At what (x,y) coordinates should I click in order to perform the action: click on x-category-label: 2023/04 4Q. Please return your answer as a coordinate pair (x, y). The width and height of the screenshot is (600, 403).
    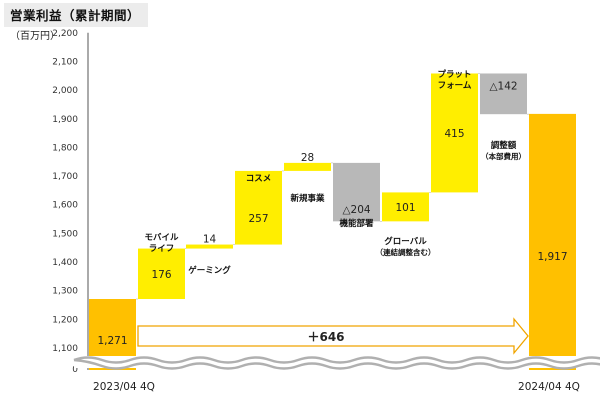
    Looking at the image, I should click on (124, 387).